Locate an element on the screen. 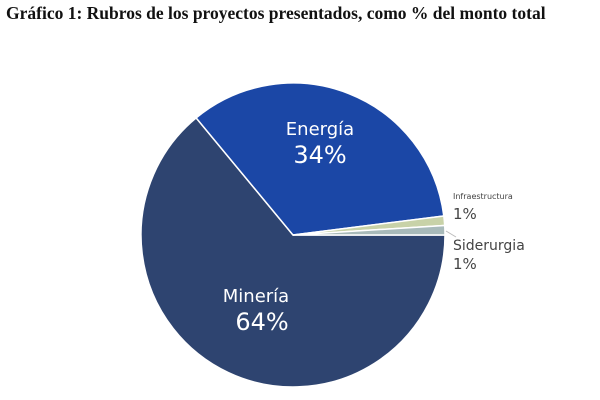 Image resolution: width=600 pixels, height=400 pixels. slice-name-infraestructura: Infraestructura is located at coordinates (483, 196).